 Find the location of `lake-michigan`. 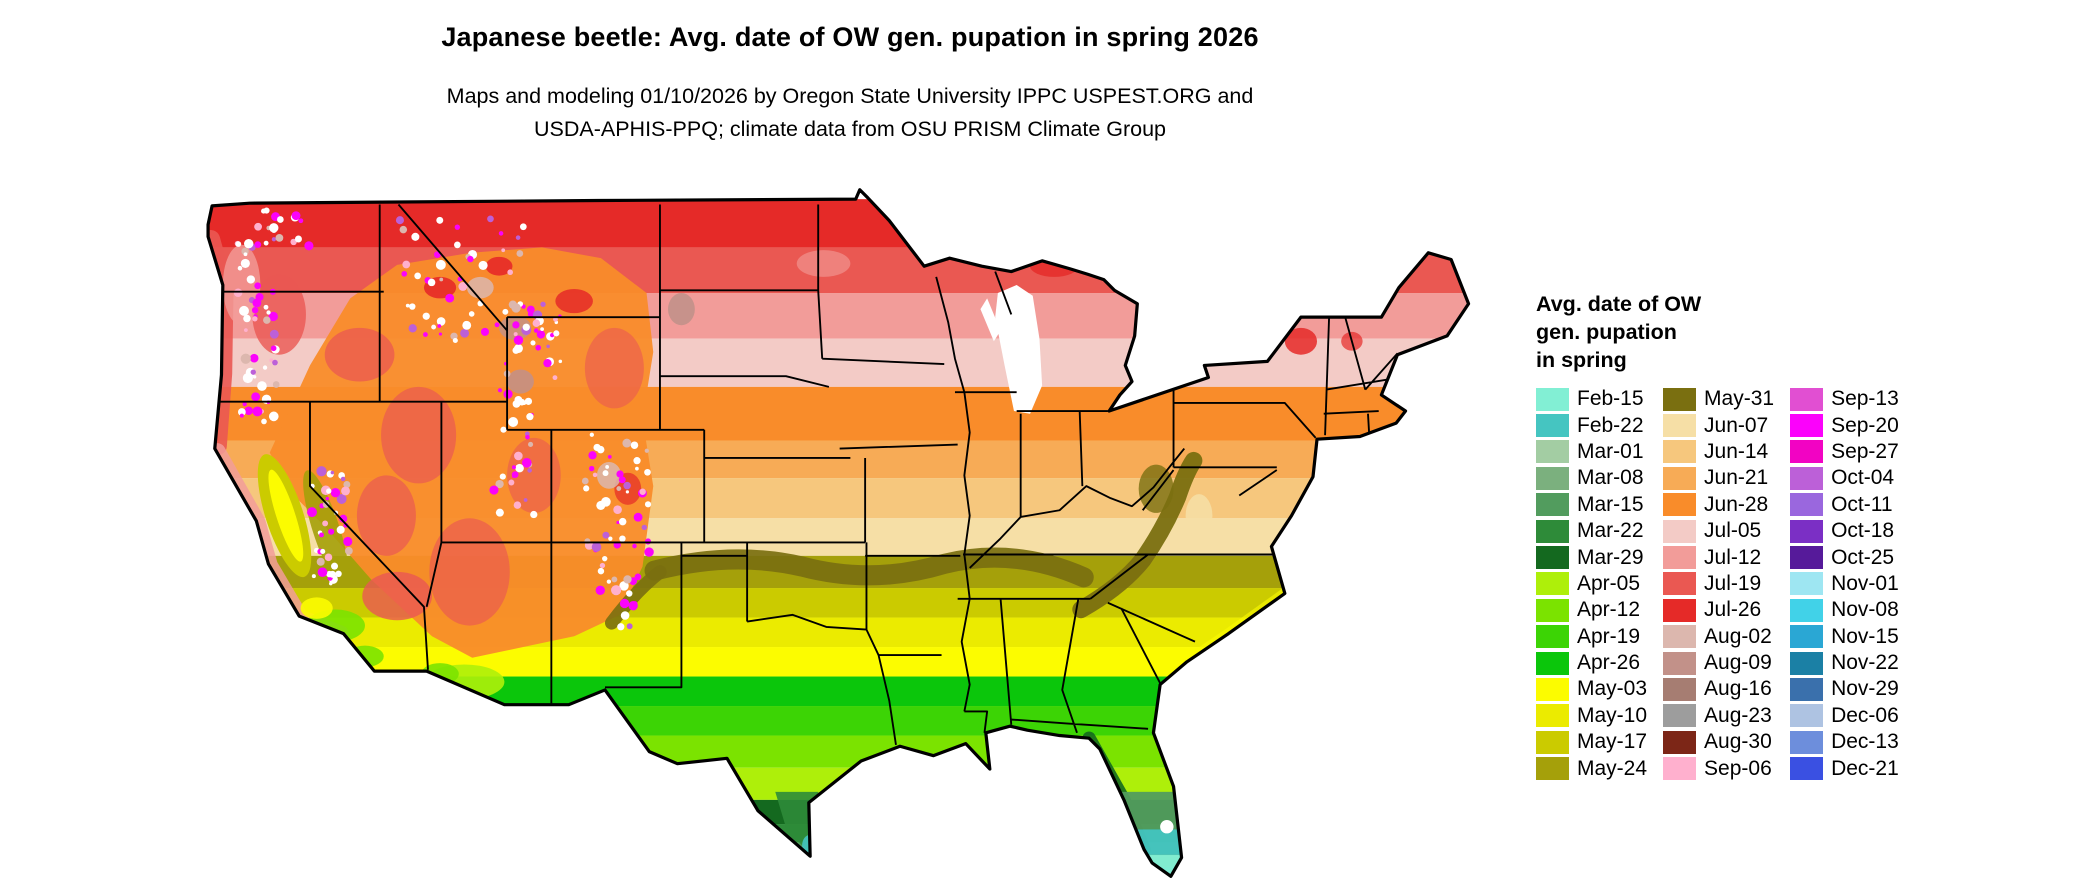

lake-michigan is located at coordinates (1019, 349).